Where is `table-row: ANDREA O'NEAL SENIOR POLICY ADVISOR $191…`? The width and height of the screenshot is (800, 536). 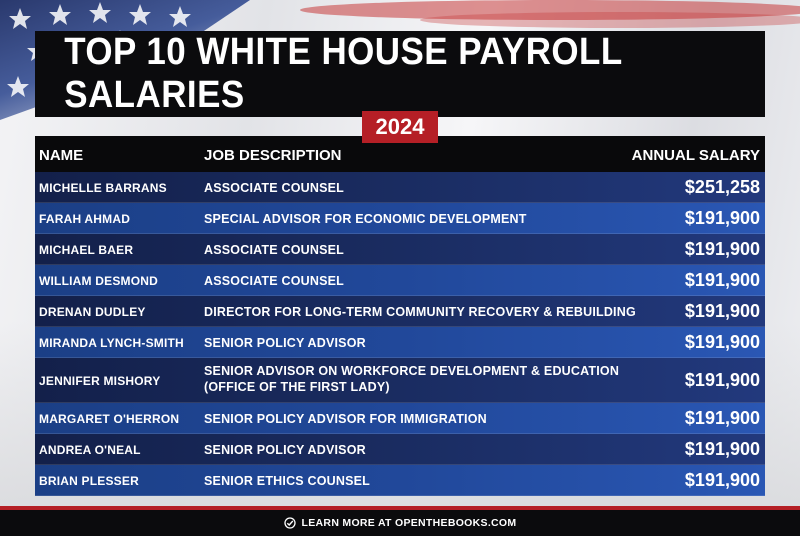 table-row: ANDREA O'NEAL SENIOR POLICY ADVISOR $191… is located at coordinates (400, 449).